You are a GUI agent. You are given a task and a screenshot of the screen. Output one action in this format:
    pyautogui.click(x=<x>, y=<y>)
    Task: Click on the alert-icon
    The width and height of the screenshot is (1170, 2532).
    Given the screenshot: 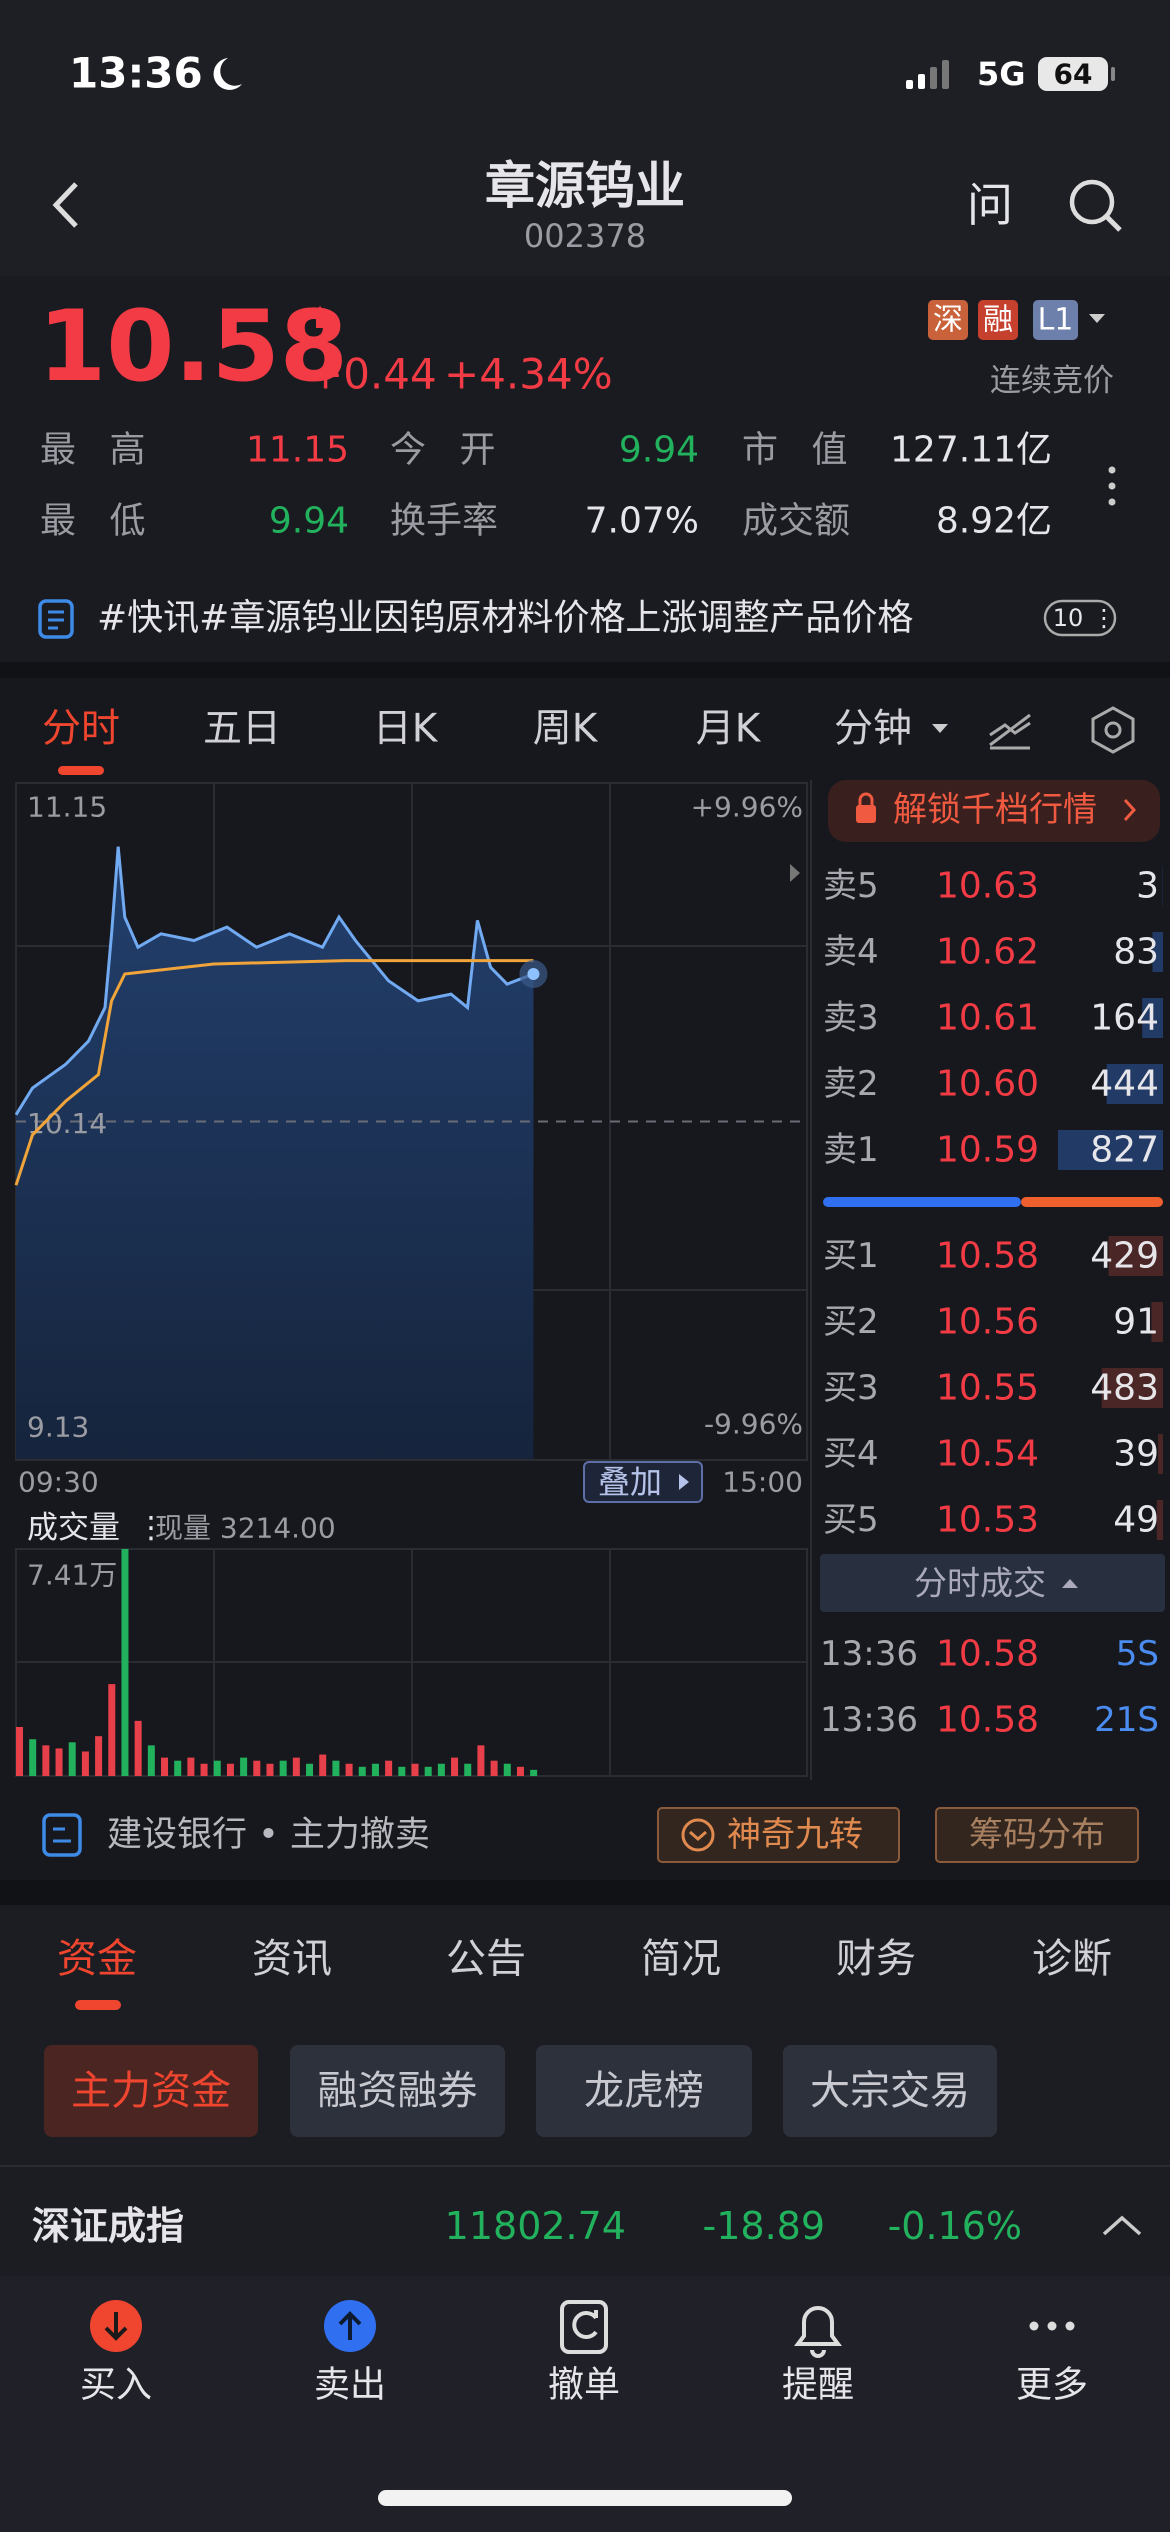 What is the action you would take?
    pyautogui.click(x=62, y=1835)
    